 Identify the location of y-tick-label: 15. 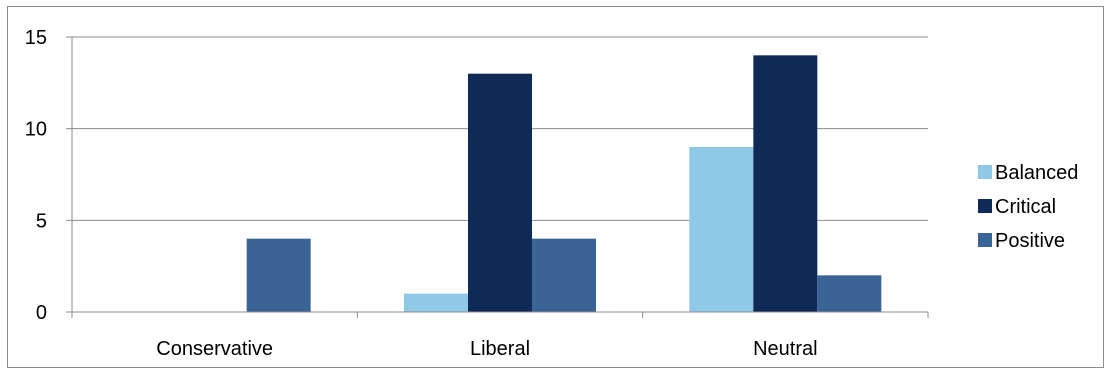
(36, 38).